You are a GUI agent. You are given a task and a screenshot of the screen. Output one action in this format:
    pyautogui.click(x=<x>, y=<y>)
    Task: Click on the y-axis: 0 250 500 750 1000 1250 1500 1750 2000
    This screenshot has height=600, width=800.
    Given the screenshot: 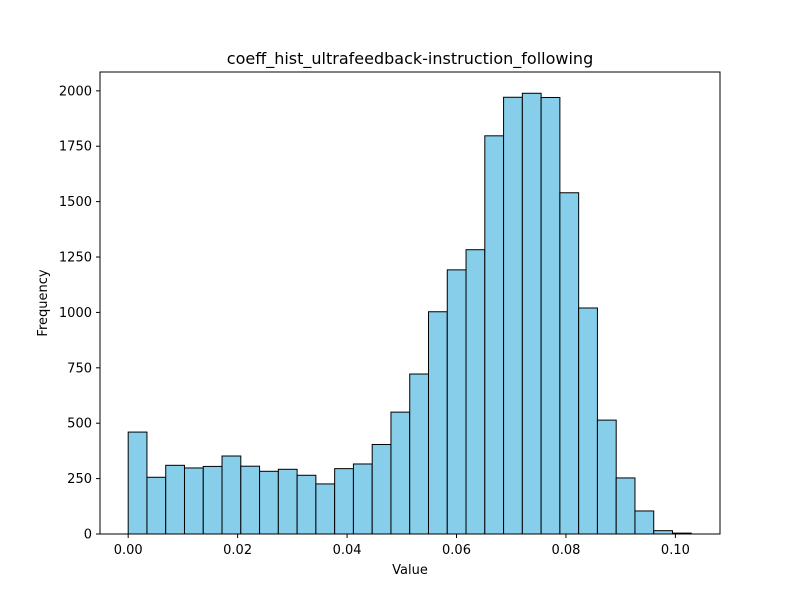 What is the action you would take?
    pyautogui.click(x=79, y=313)
    